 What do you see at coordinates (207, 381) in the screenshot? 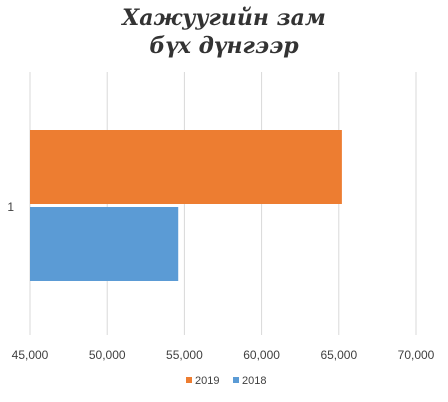
I see `legend-label-2019: 2019` at bounding box center [207, 381].